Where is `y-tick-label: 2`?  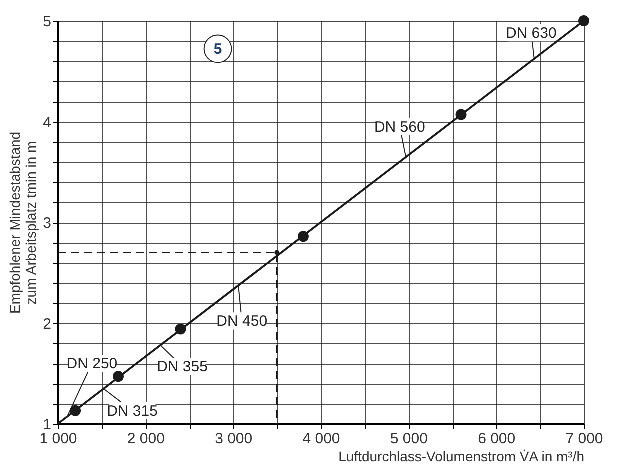 y-tick-label: 2 is located at coordinates (47, 324).